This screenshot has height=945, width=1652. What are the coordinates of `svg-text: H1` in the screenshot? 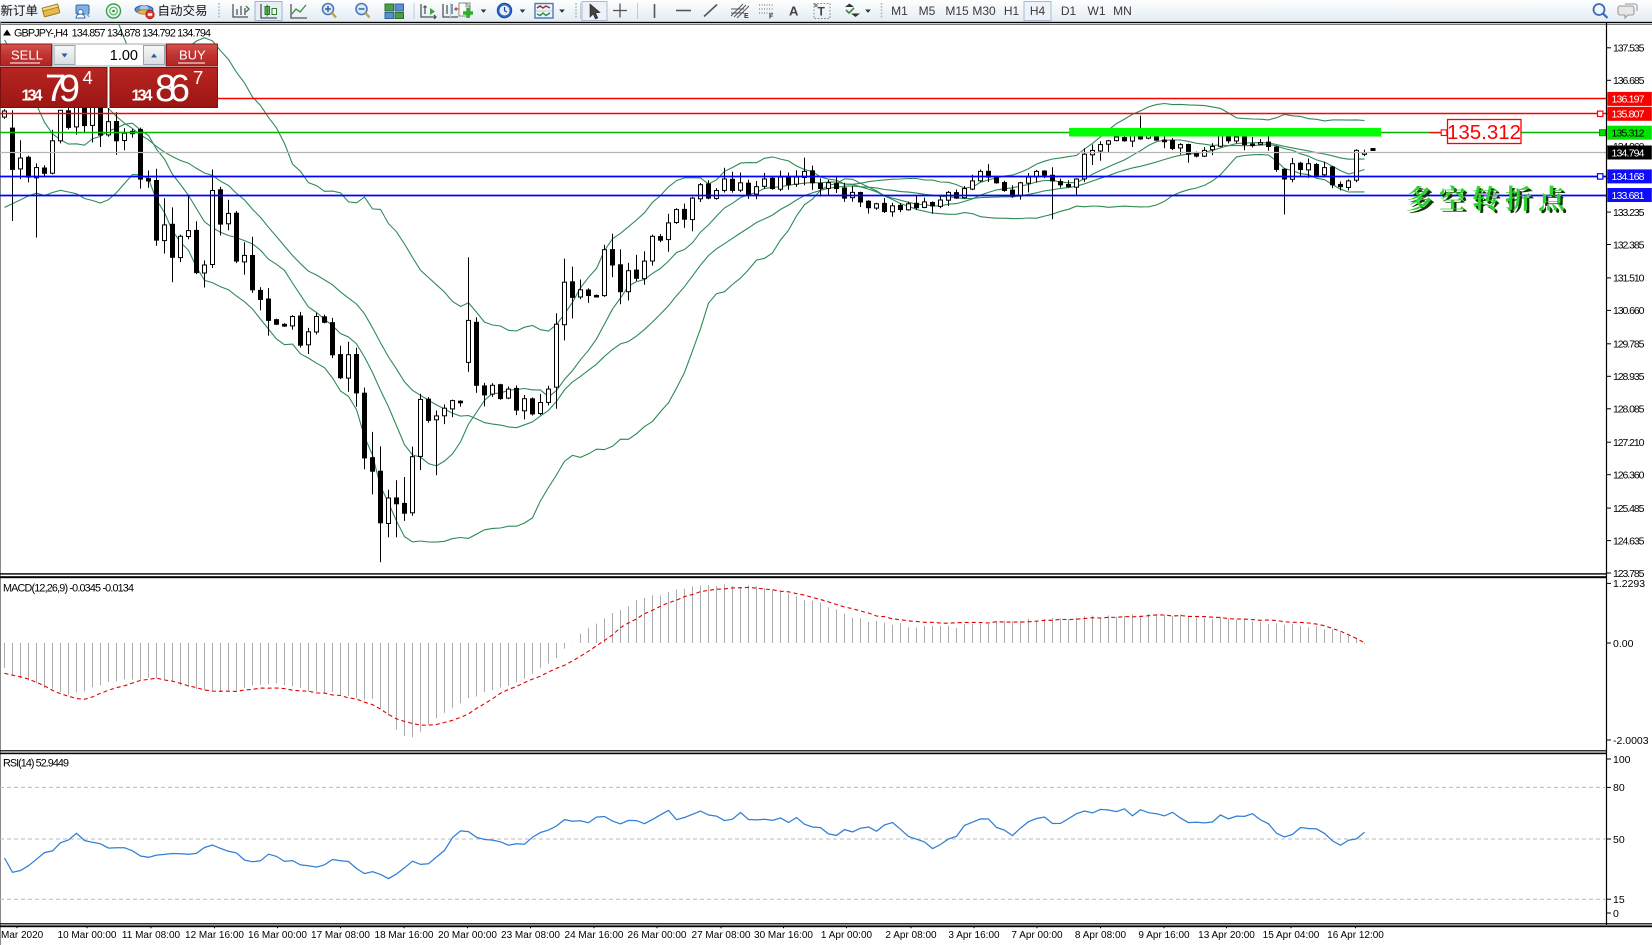 It's located at (1012, 11).